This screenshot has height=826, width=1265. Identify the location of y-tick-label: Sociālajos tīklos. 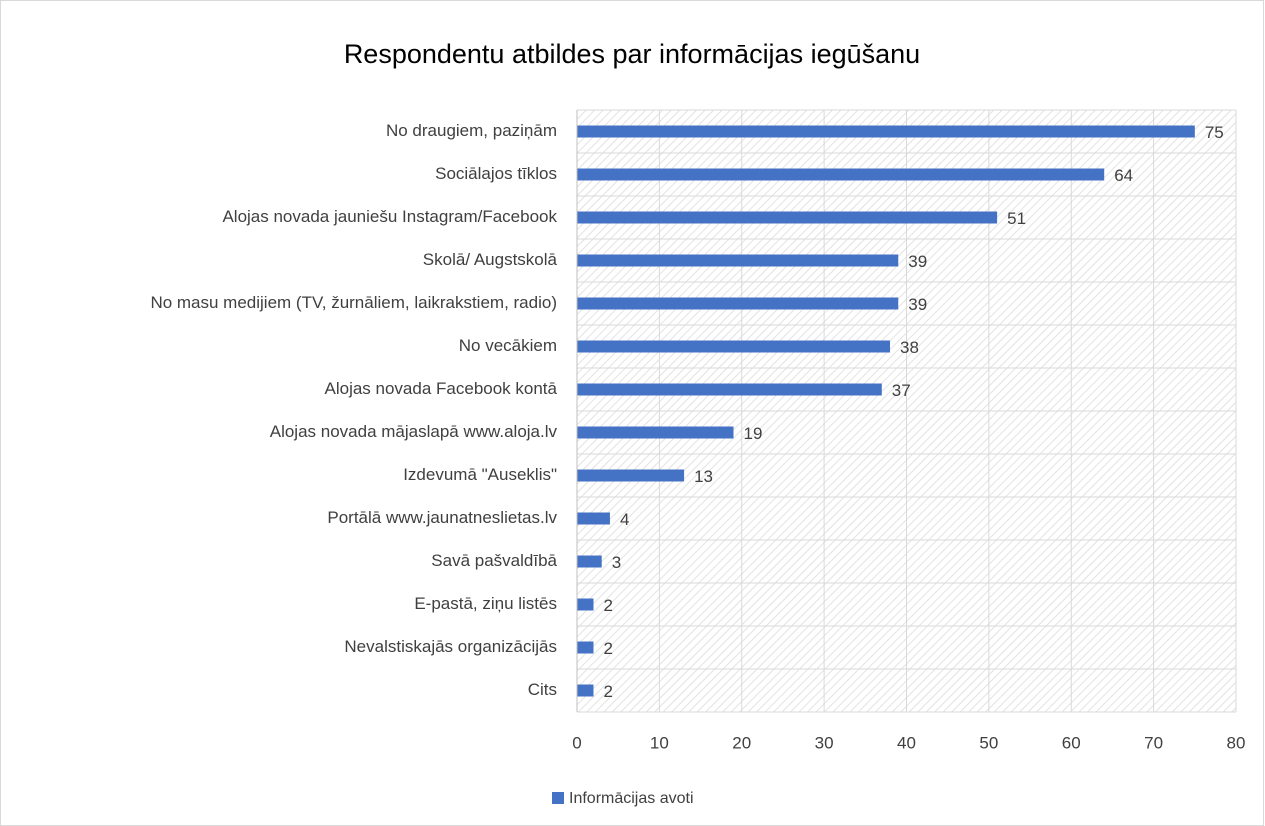
(496, 173).